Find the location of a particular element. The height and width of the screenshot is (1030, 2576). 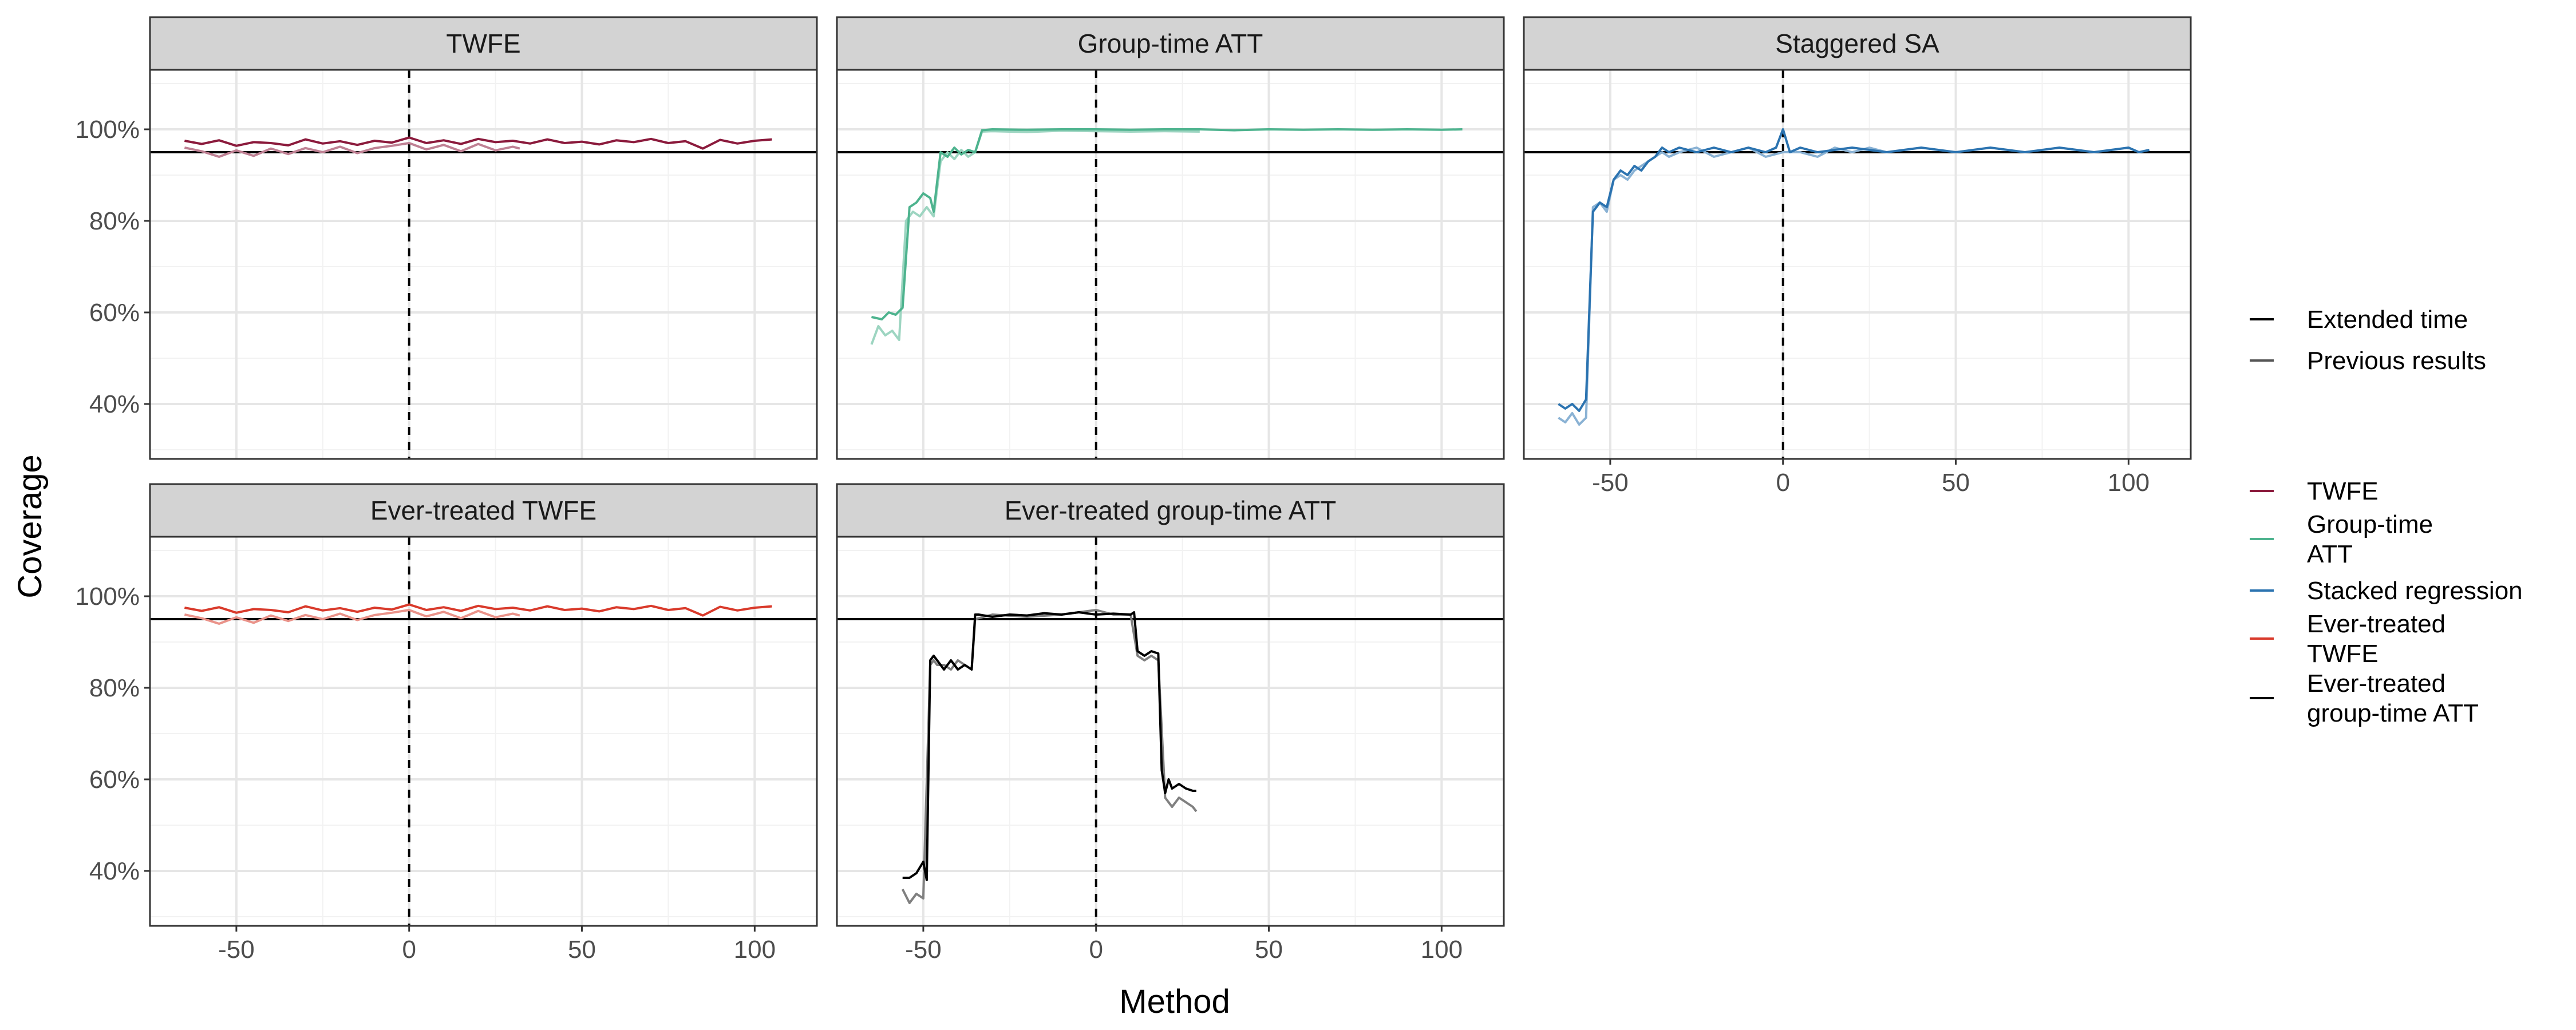

legend-label: TWFE is located at coordinates (2343, 491).